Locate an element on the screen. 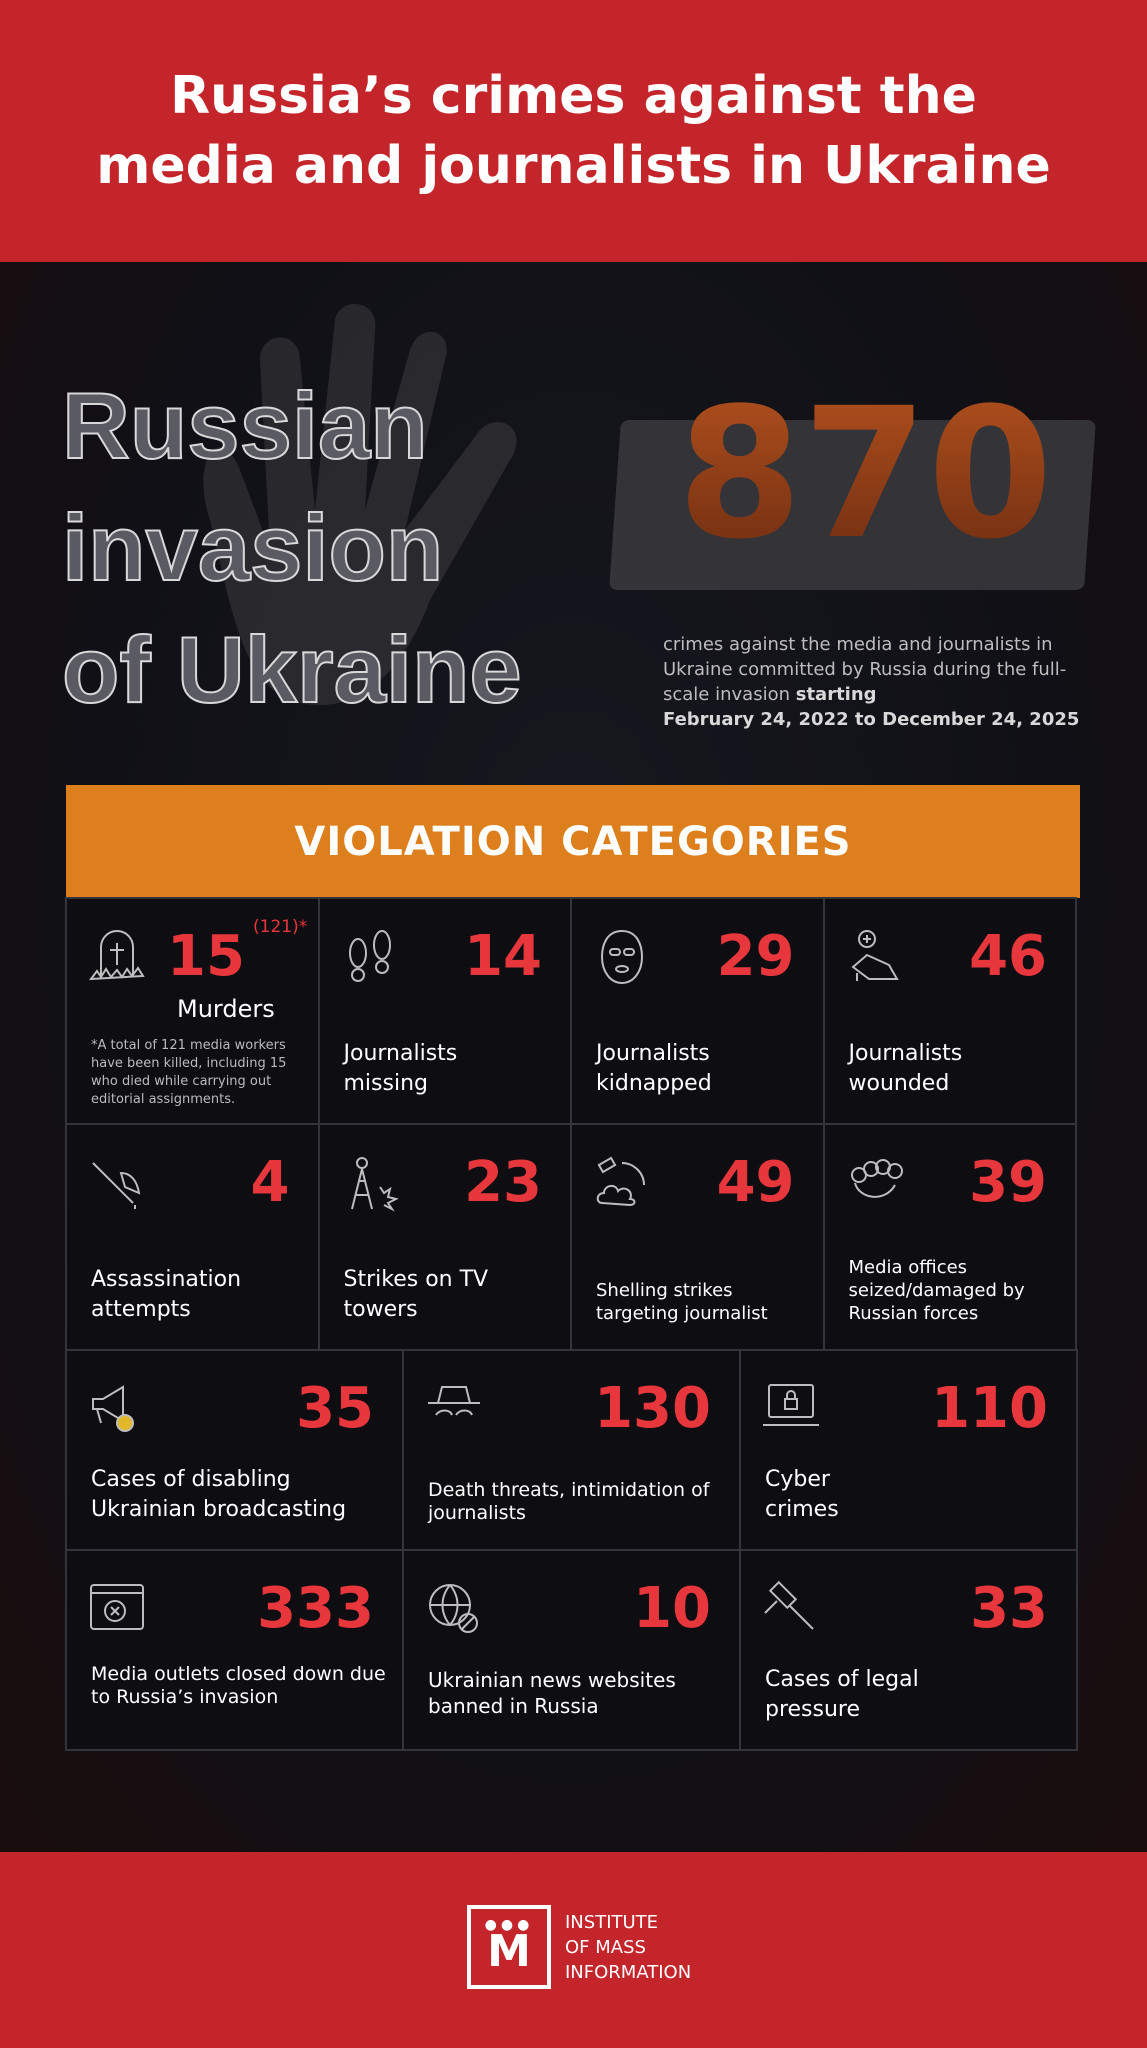 Image resolution: width=1147 pixels, height=2048 pixels. category-value: 39 is located at coordinates (1008, 1182).